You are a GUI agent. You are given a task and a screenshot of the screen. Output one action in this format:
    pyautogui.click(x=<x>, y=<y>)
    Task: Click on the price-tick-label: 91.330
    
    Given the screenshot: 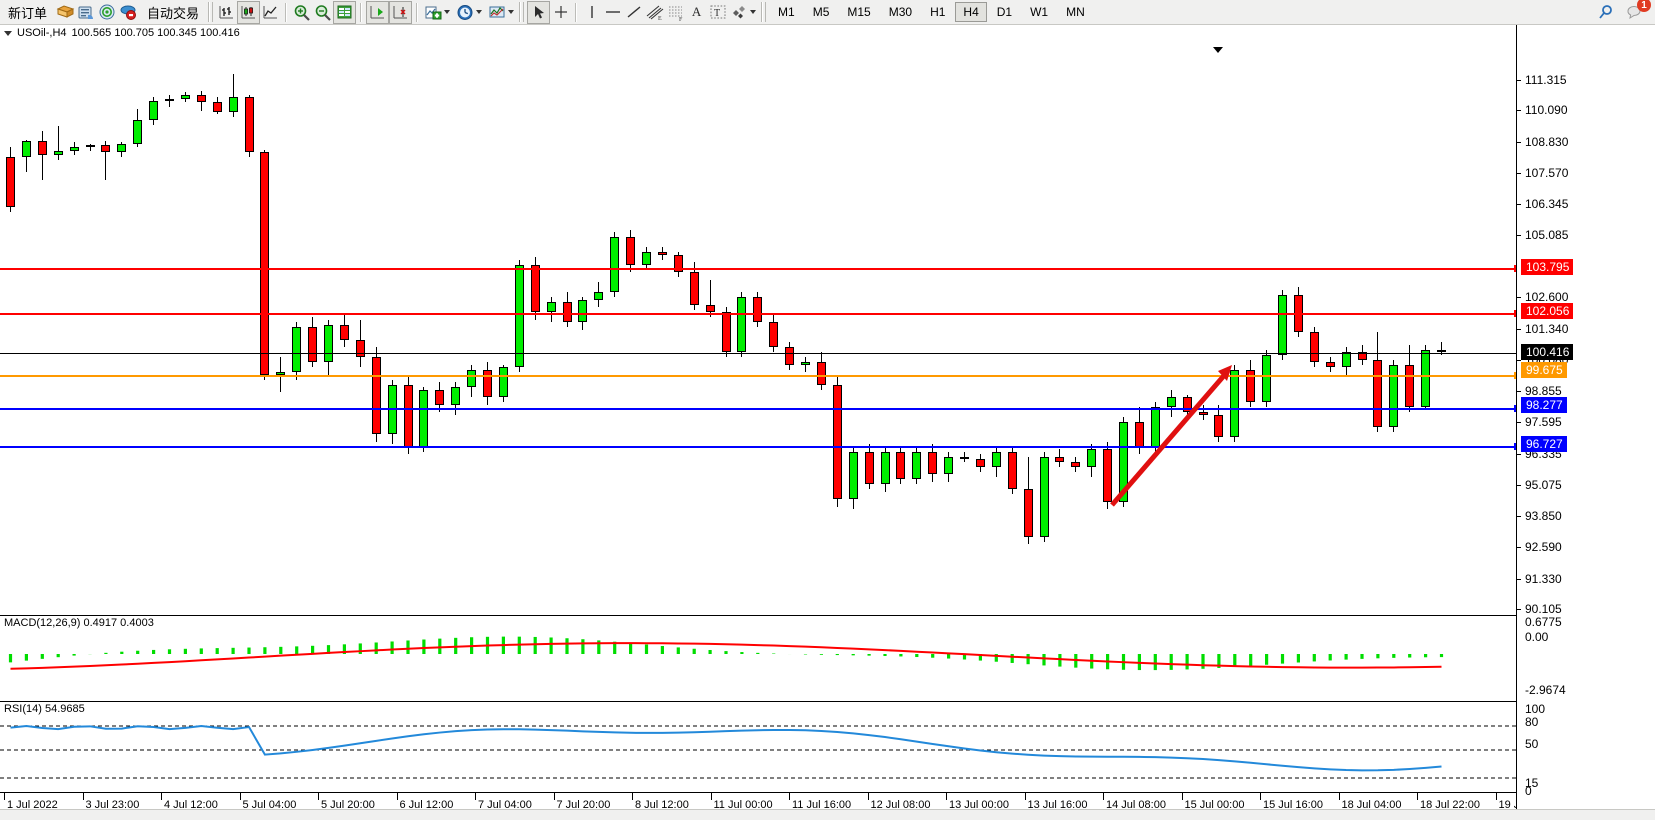 What is the action you would take?
    pyautogui.click(x=1543, y=579)
    